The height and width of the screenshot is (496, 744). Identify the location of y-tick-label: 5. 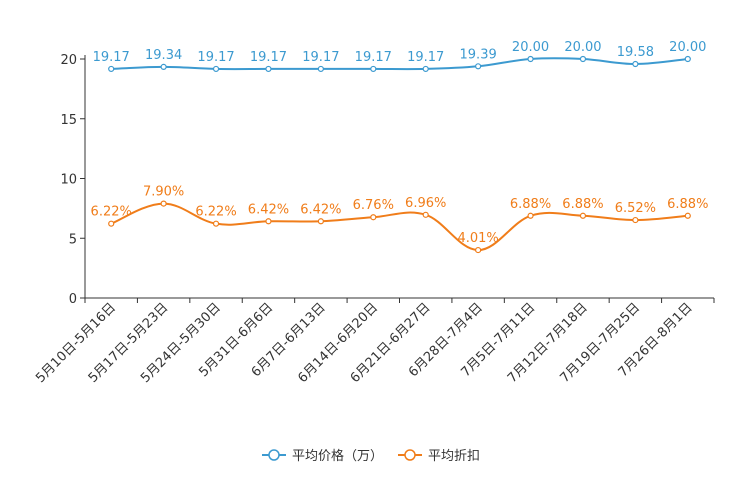
(73, 239).